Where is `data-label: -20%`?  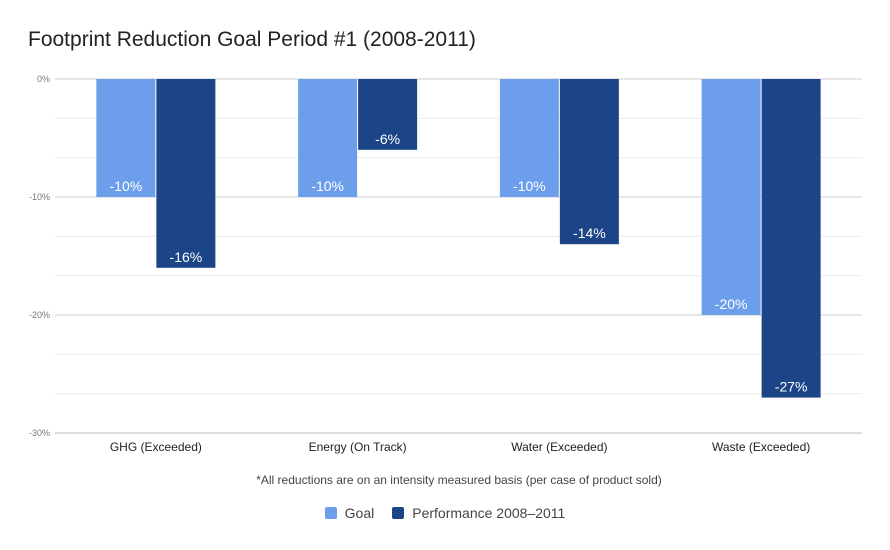 data-label: -20% is located at coordinates (731, 304).